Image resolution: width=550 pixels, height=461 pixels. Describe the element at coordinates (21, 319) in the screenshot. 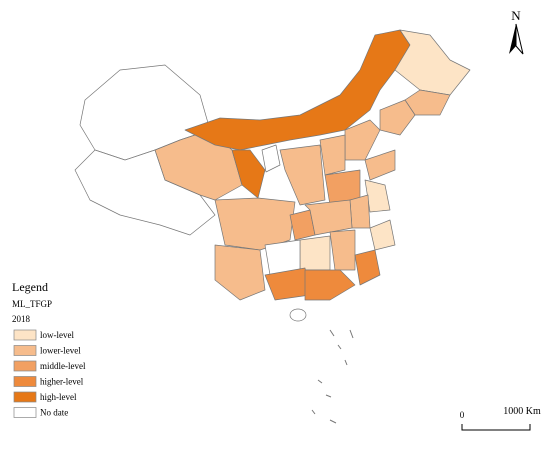

I see `legend-year: 2018` at that location.